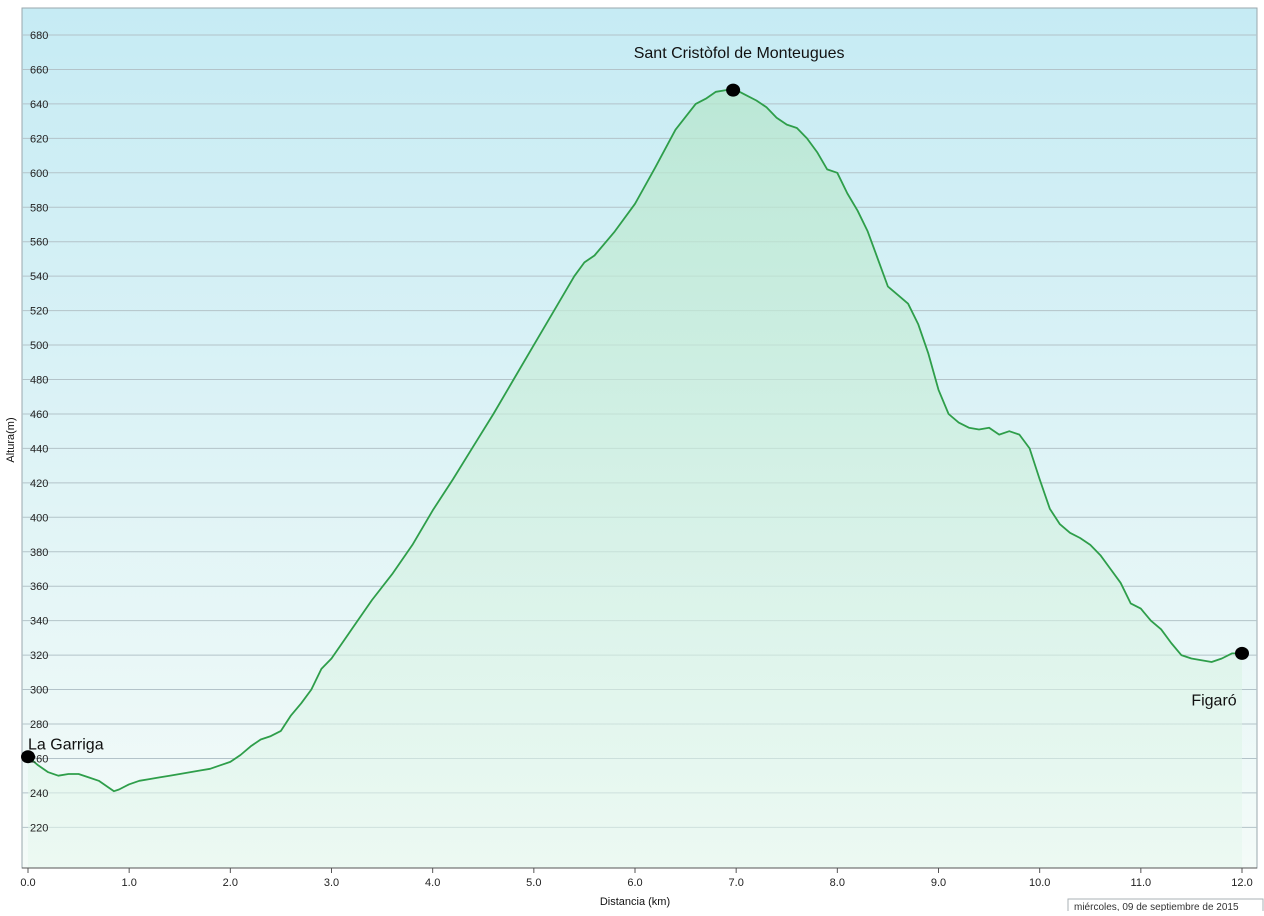 The image size is (1264, 916). I want to click on x-tick-label: 2.0, so click(230, 883).